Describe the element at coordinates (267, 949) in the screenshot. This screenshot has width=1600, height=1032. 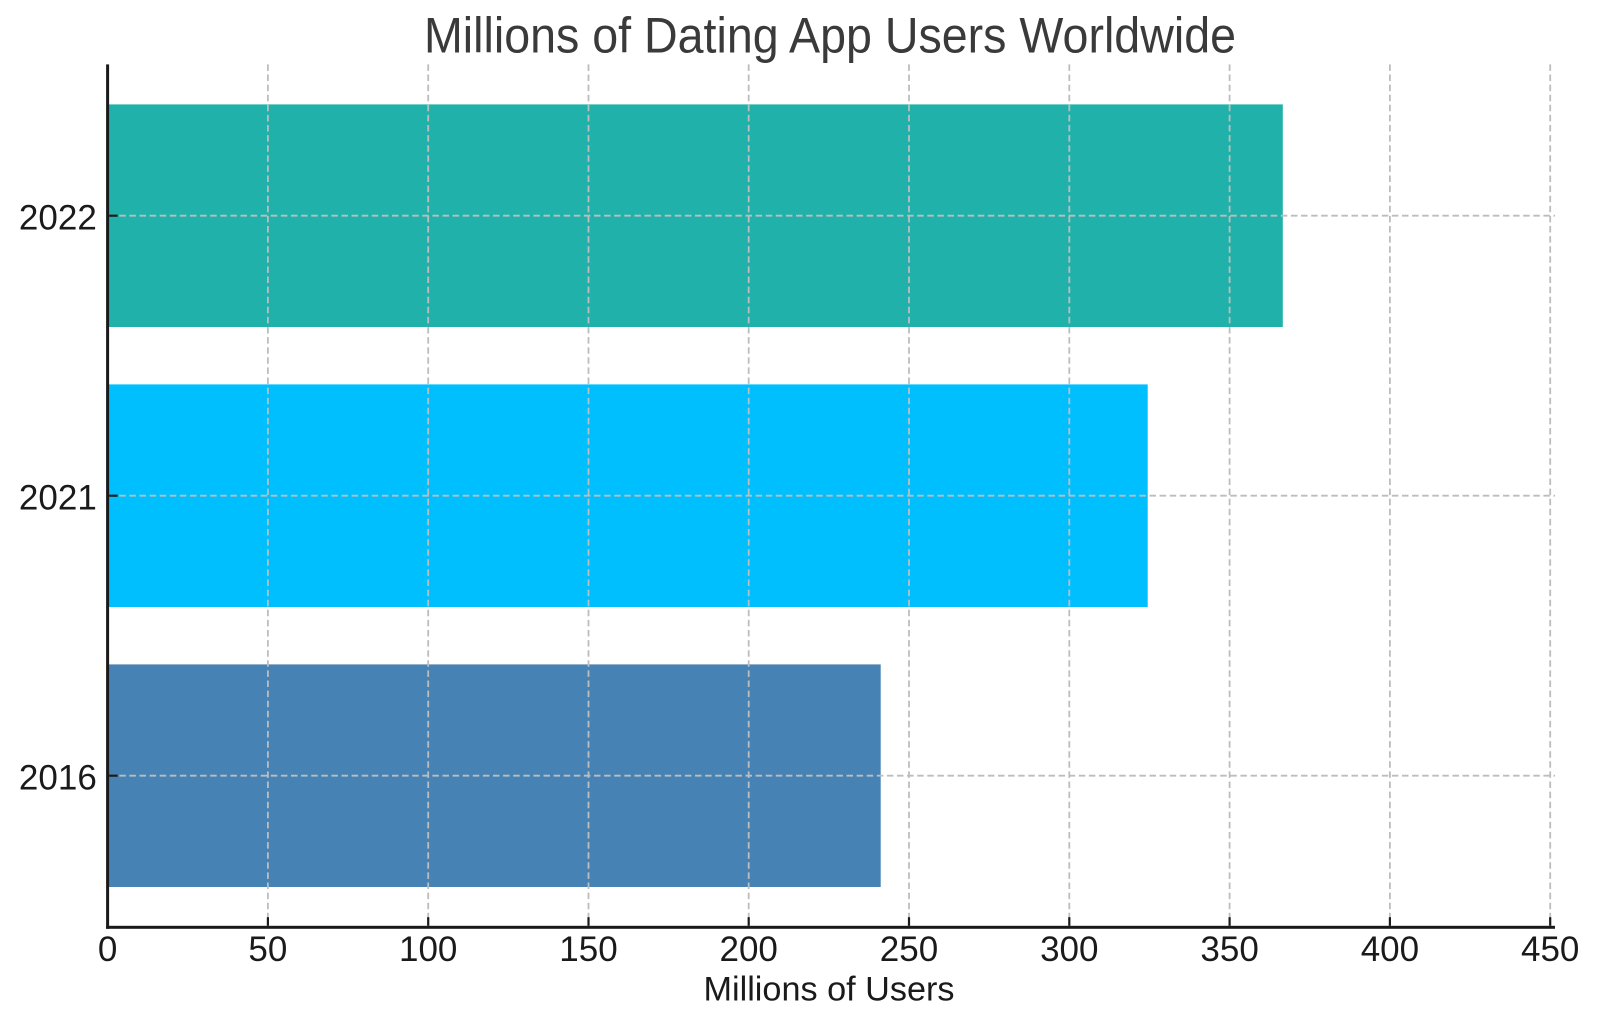
I see `svg-text: 50` at that location.